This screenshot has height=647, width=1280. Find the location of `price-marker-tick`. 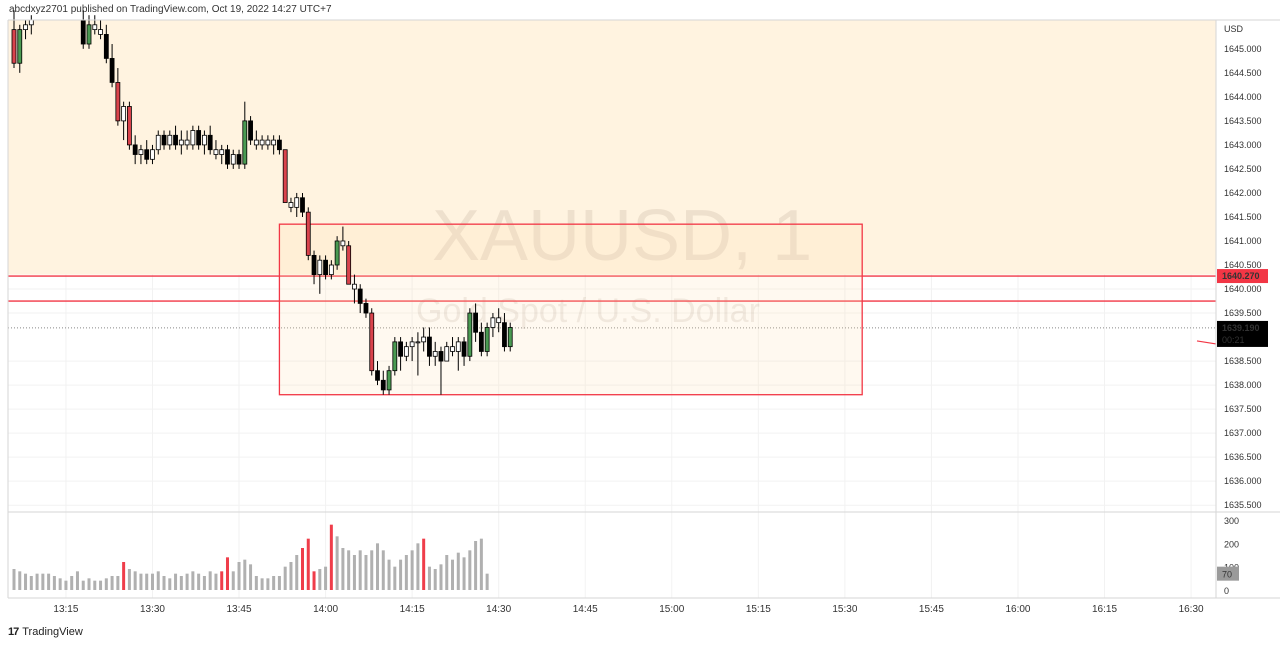

price-marker-tick is located at coordinates (1206, 342).